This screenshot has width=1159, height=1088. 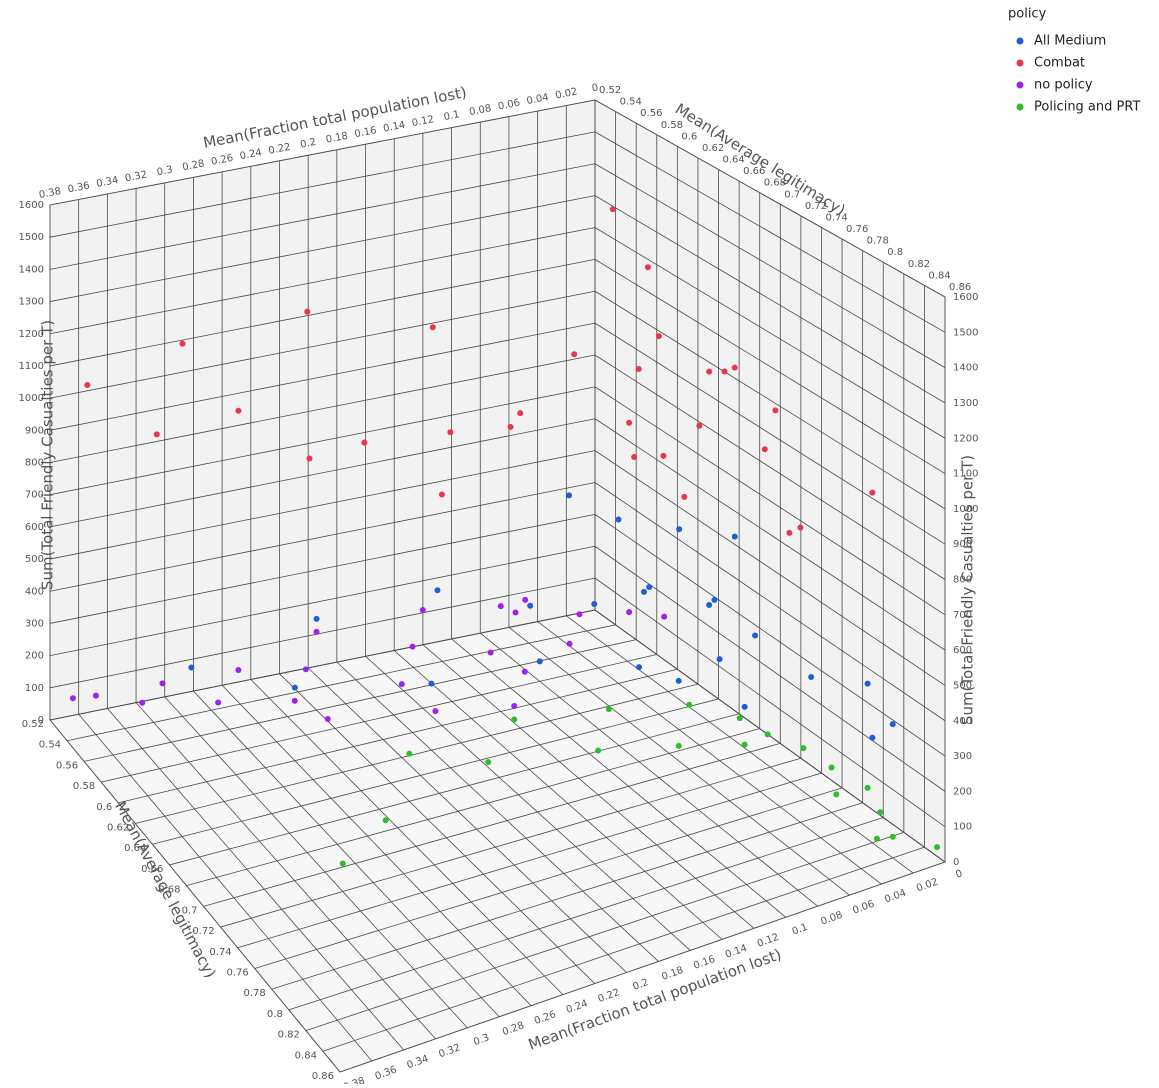 I want to click on x-tick-label: 0.26, so click(x=545, y=1018).